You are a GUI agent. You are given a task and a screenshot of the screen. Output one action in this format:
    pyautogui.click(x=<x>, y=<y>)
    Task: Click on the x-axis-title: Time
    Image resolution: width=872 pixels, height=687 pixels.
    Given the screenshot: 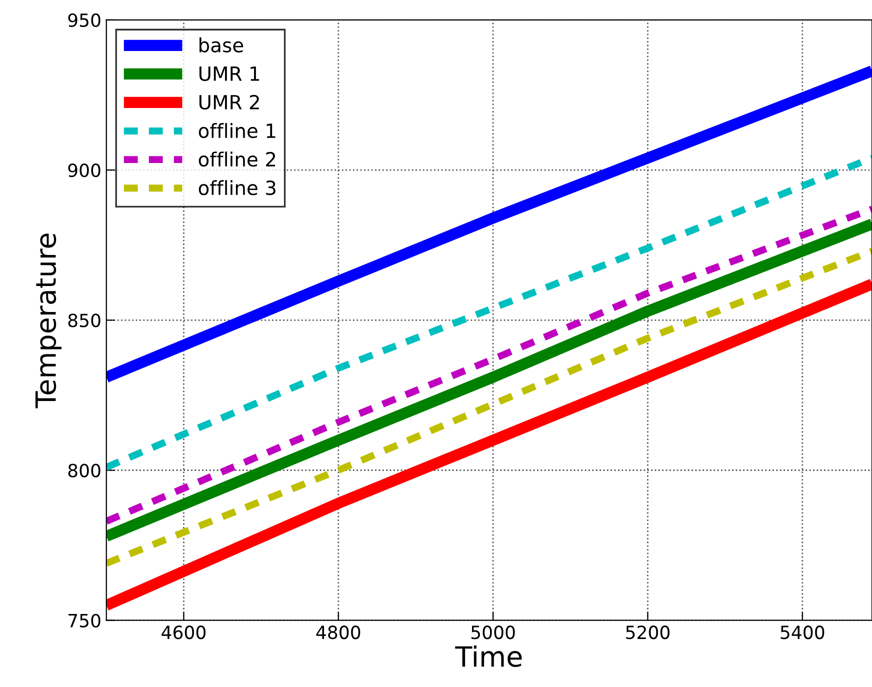 What is the action you would take?
    pyautogui.click(x=488, y=656)
    